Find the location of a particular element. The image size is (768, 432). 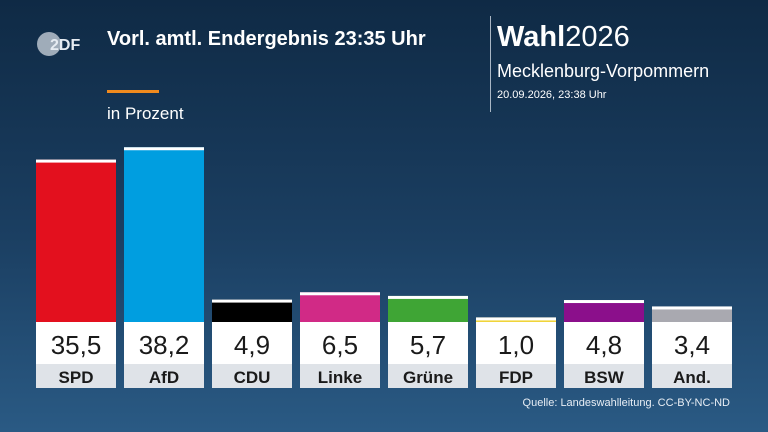

unit-subtitle: in Prozent is located at coordinates (145, 113).